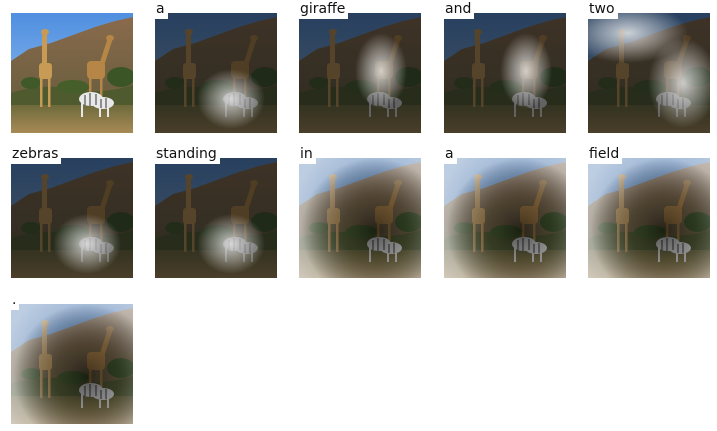 Image resolution: width=717 pixels, height=431 pixels. Describe the element at coordinates (187, 154) in the screenshot. I see `word-label: standing` at that location.